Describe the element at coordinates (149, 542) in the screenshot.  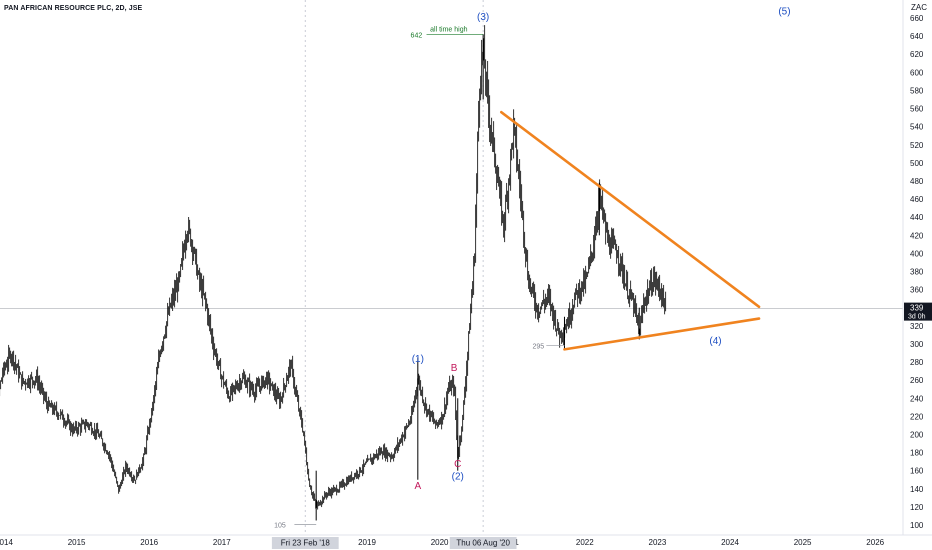
I see `time-tick-label: 2016` at that location.